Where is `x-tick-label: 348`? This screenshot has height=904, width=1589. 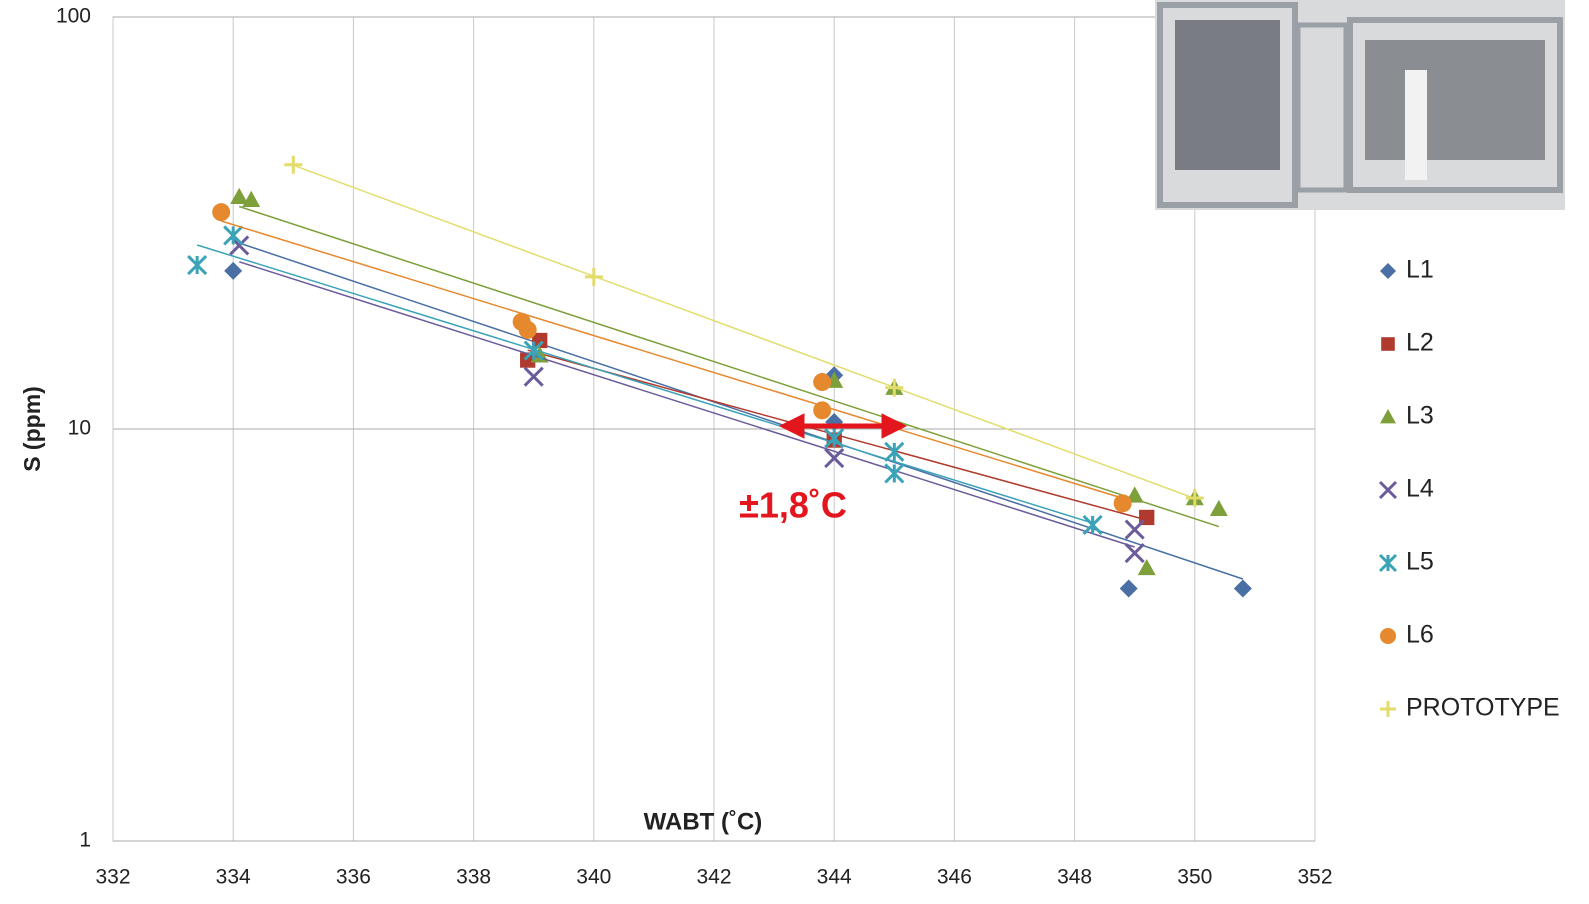 x-tick-label: 348 is located at coordinates (1074, 877).